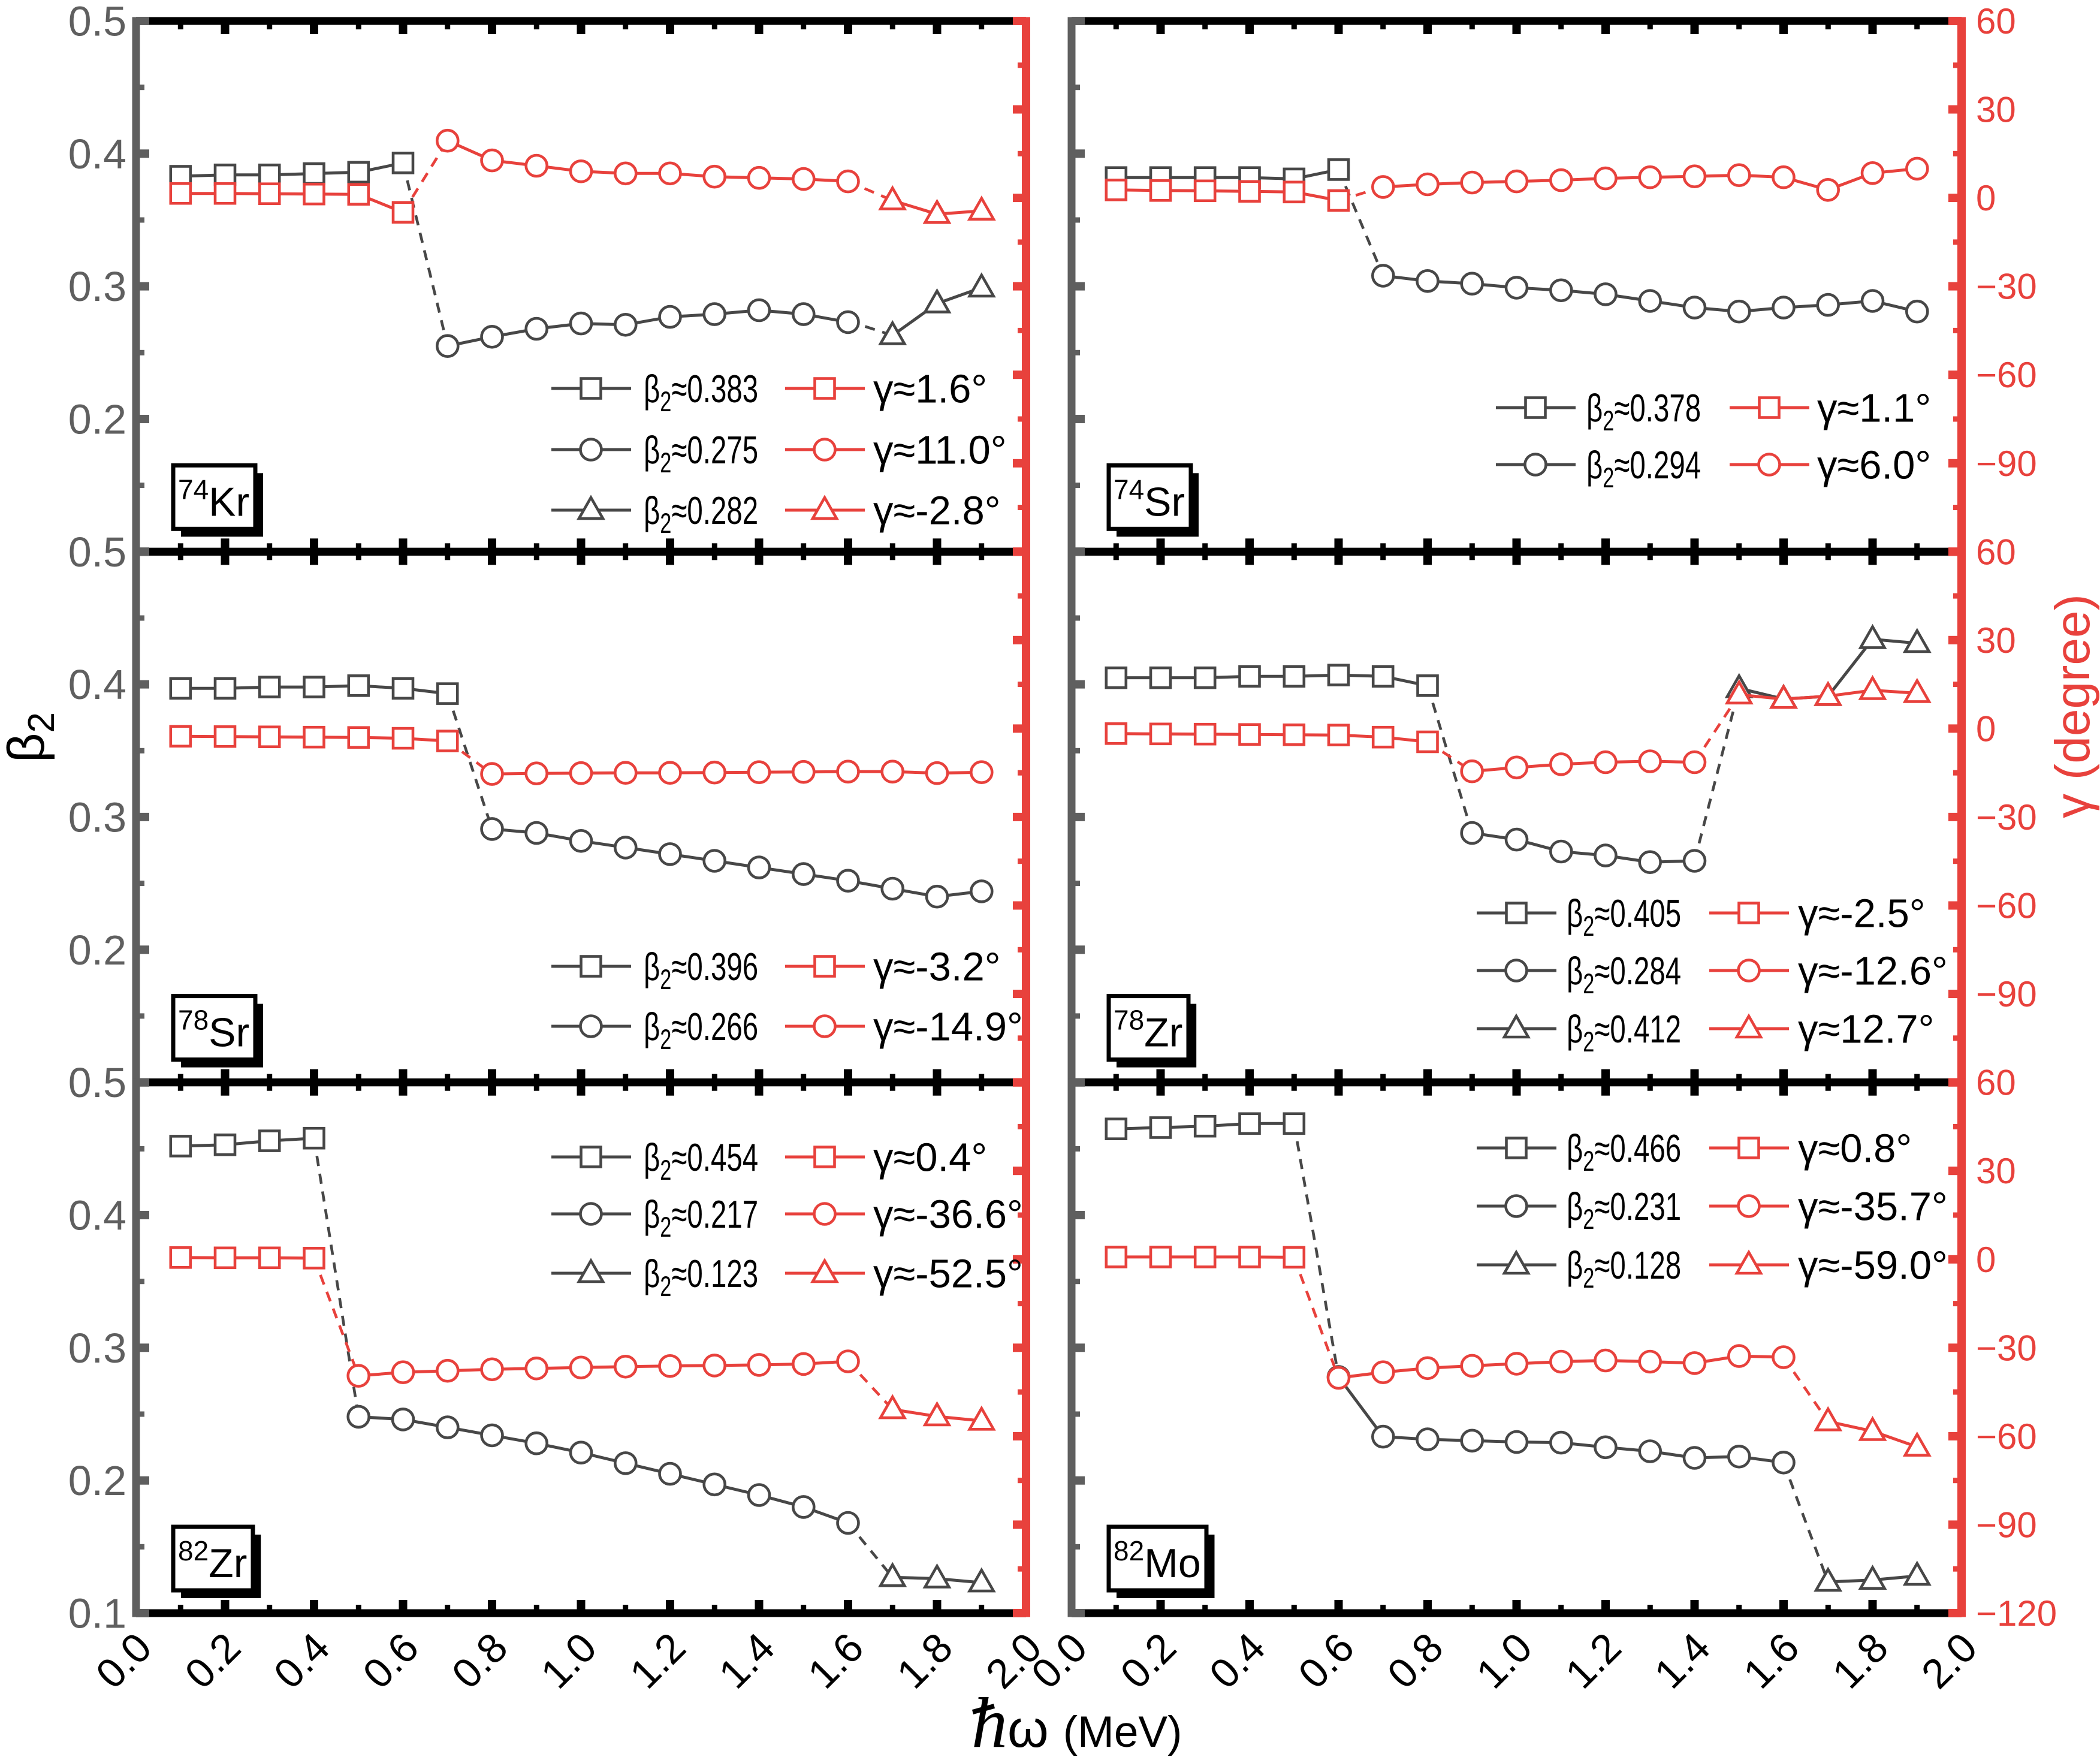 The height and width of the screenshot is (1757, 2100). Describe the element at coordinates (2016, 1613) in the screenshot. I see `svg-text: −120` at that location.